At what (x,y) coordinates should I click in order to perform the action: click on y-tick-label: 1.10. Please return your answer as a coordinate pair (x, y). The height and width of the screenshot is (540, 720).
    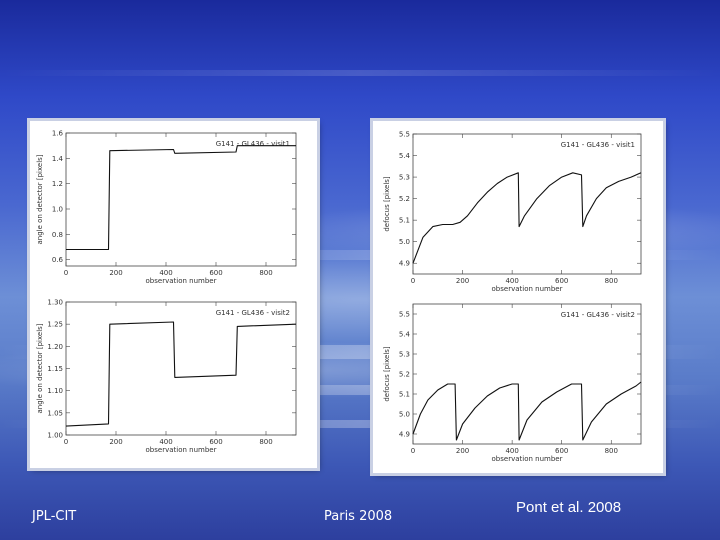
    Looking at the image, I should click on (55, 391).